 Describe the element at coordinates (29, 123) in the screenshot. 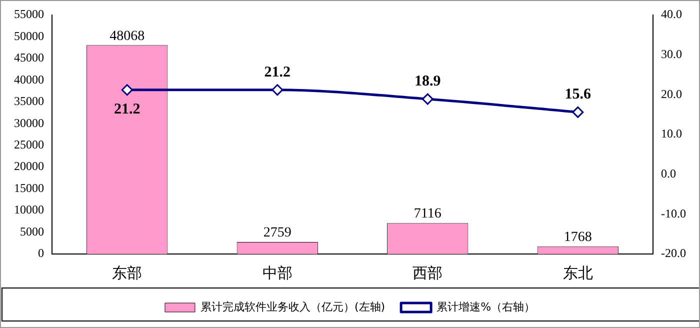

I see `y-tick-label: 30000` at that location.